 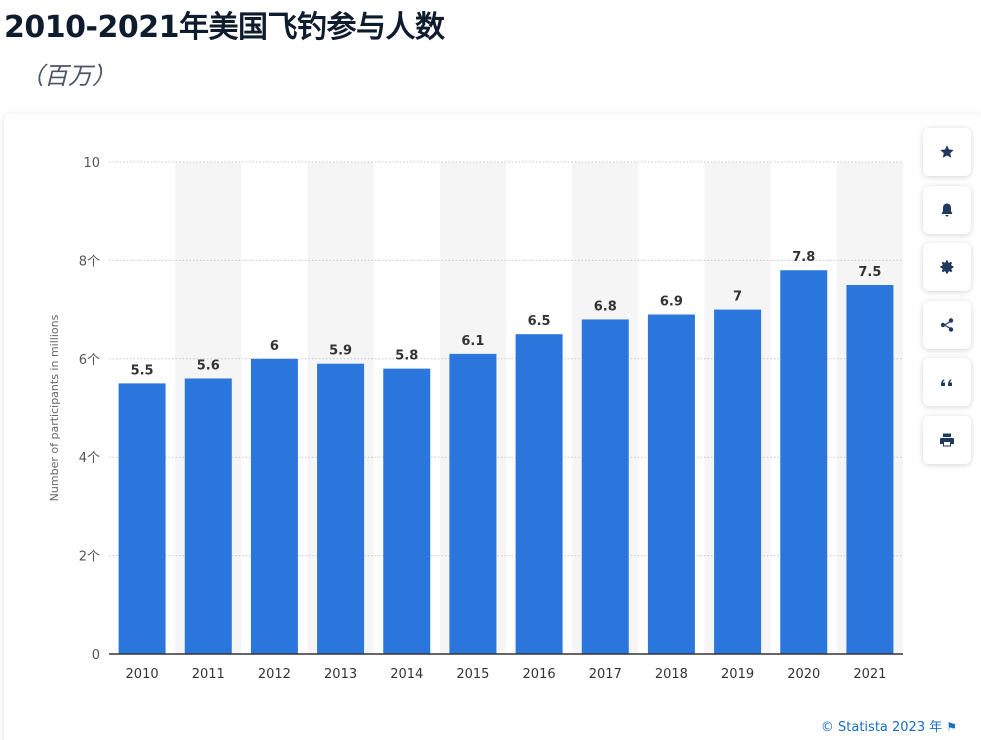 I want to click on y-tick-label: 2个, so click(x=89, y=557).